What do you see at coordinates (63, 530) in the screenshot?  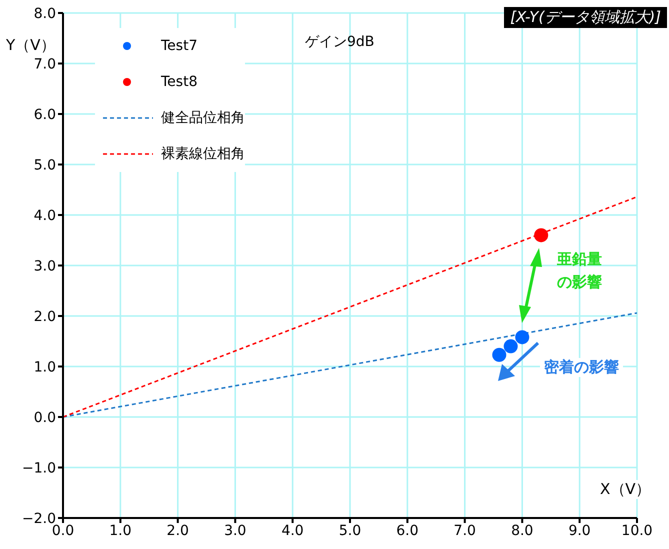 I see `x-tick-label: 0.0` at bounding box center [63, 530].